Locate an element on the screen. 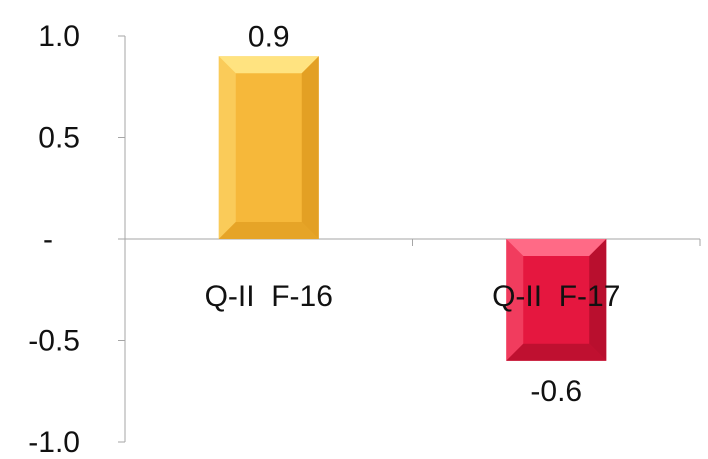 This screenshot has height=459, width=708. y-tick-label: - is located at coordinates (48, 239).